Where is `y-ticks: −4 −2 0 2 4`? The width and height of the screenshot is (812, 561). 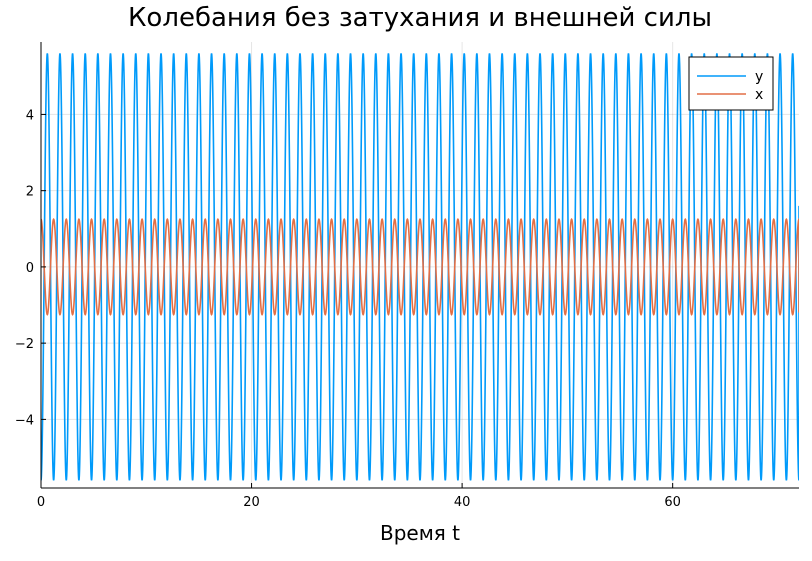 y-ticks: −4 −2 0 2 4 is located at coordinates (30, 268).